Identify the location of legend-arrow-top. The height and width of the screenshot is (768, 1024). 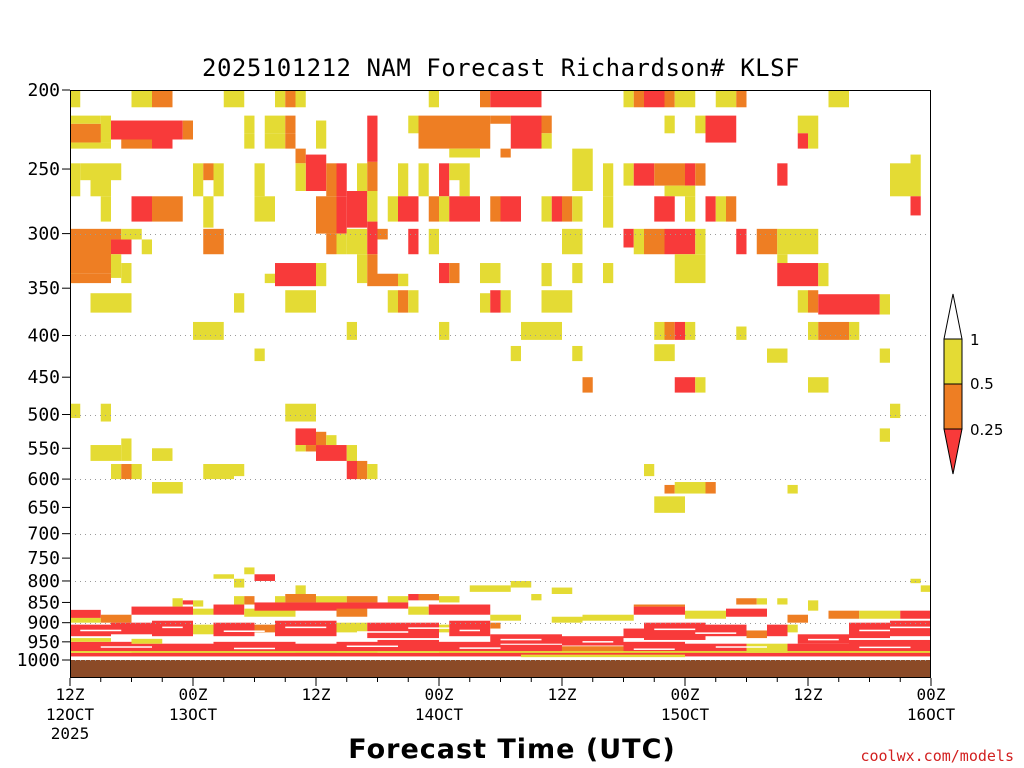
(953, 316).